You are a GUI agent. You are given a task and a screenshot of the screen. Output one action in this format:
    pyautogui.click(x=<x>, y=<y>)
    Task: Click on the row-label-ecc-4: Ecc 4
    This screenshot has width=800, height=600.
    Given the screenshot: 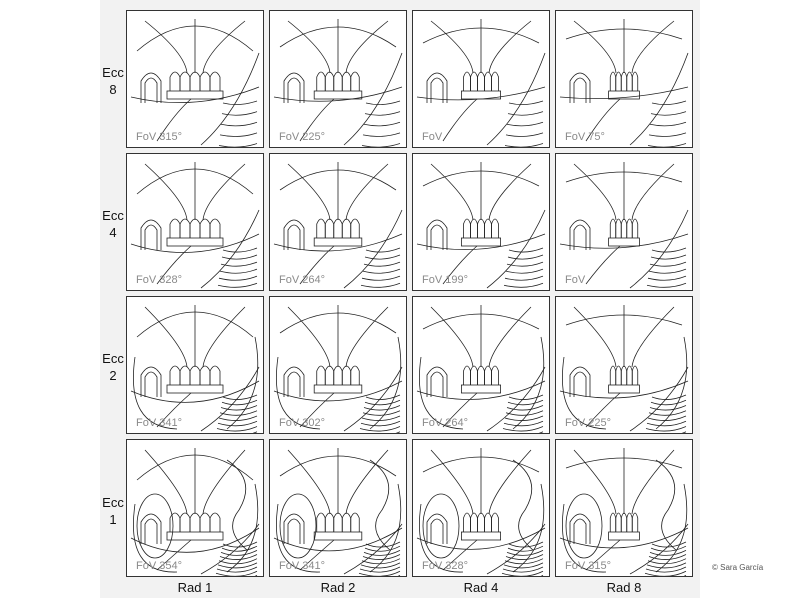 What is the action you would take?
    pyautogui.click(x=113, y=224)
    